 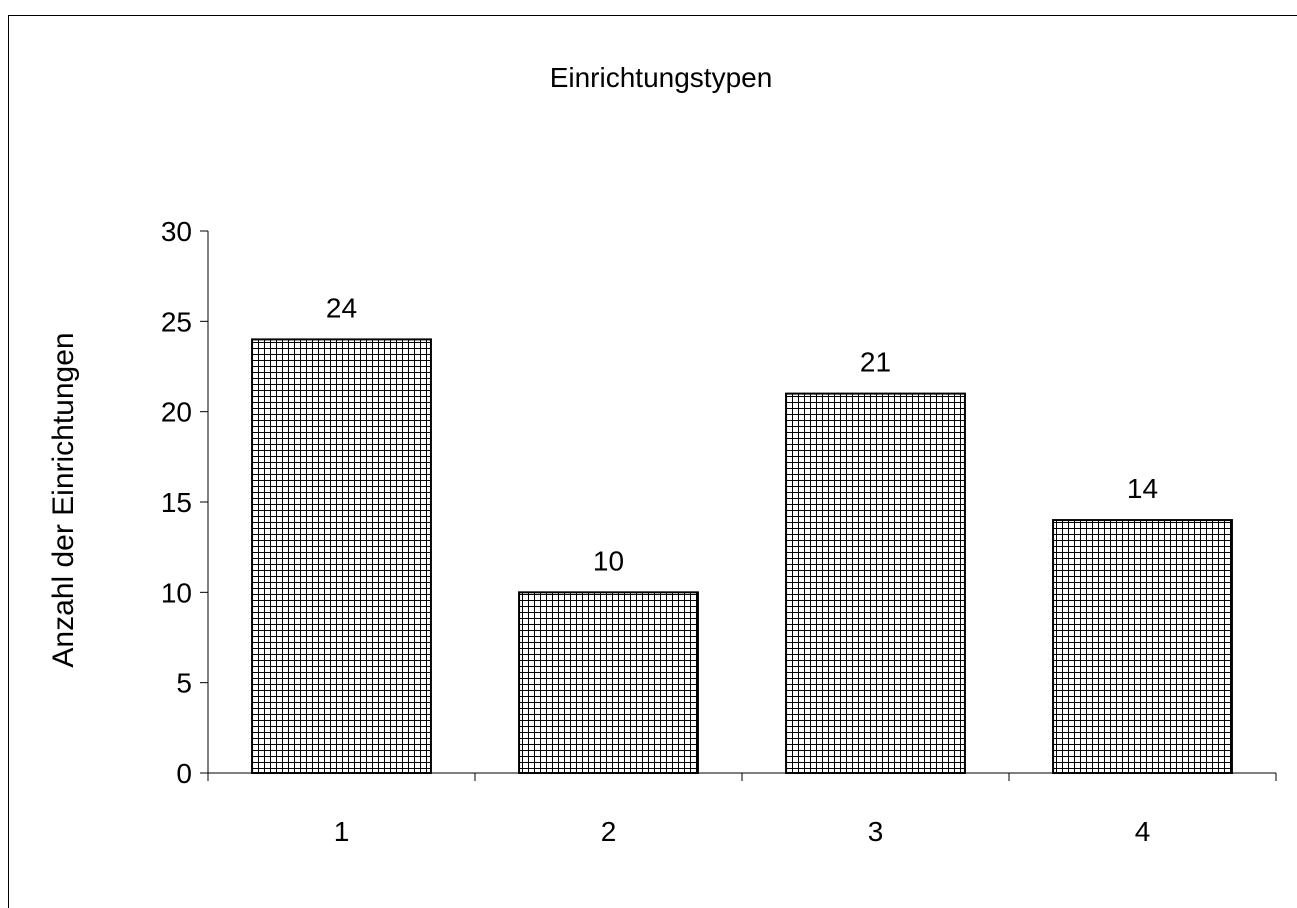 I want to click on y-tick-label: 0, so click(x=184, y=773).